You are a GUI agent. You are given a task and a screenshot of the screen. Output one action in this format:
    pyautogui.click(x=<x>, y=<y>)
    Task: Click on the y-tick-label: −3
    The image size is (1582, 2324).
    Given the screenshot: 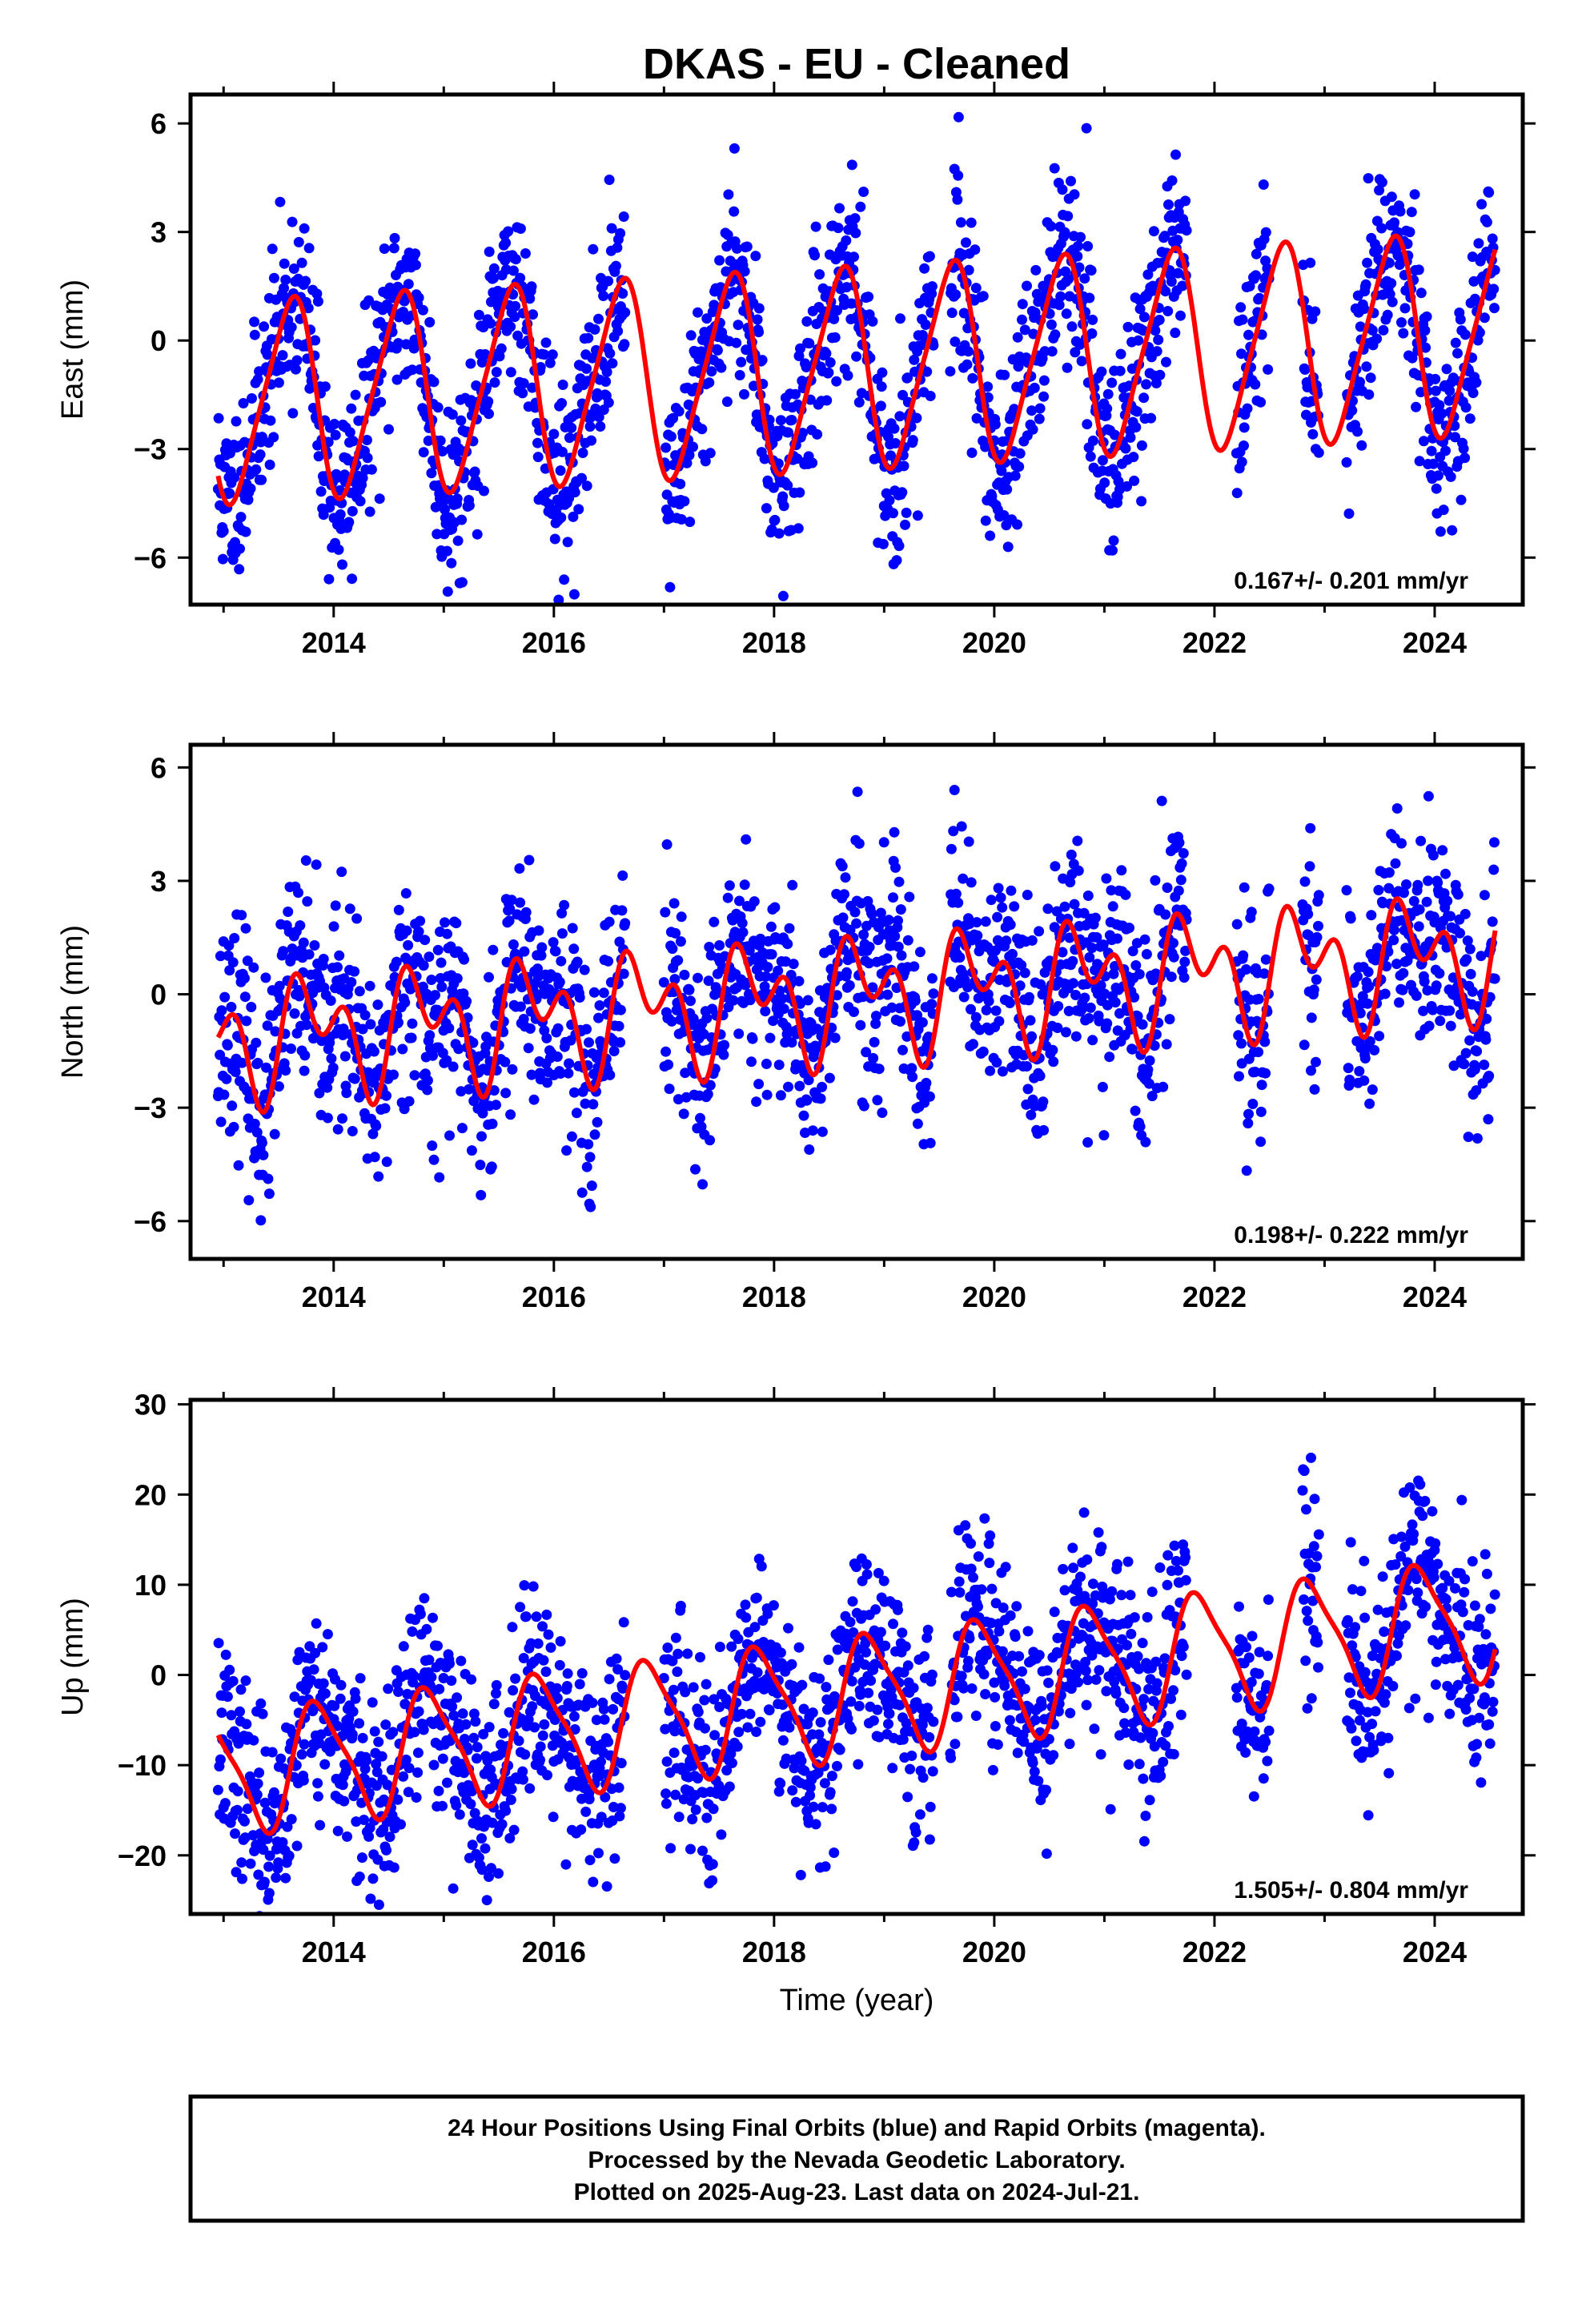 What is the action you would take?
    pyautogui.click(x=151, y=450)
    